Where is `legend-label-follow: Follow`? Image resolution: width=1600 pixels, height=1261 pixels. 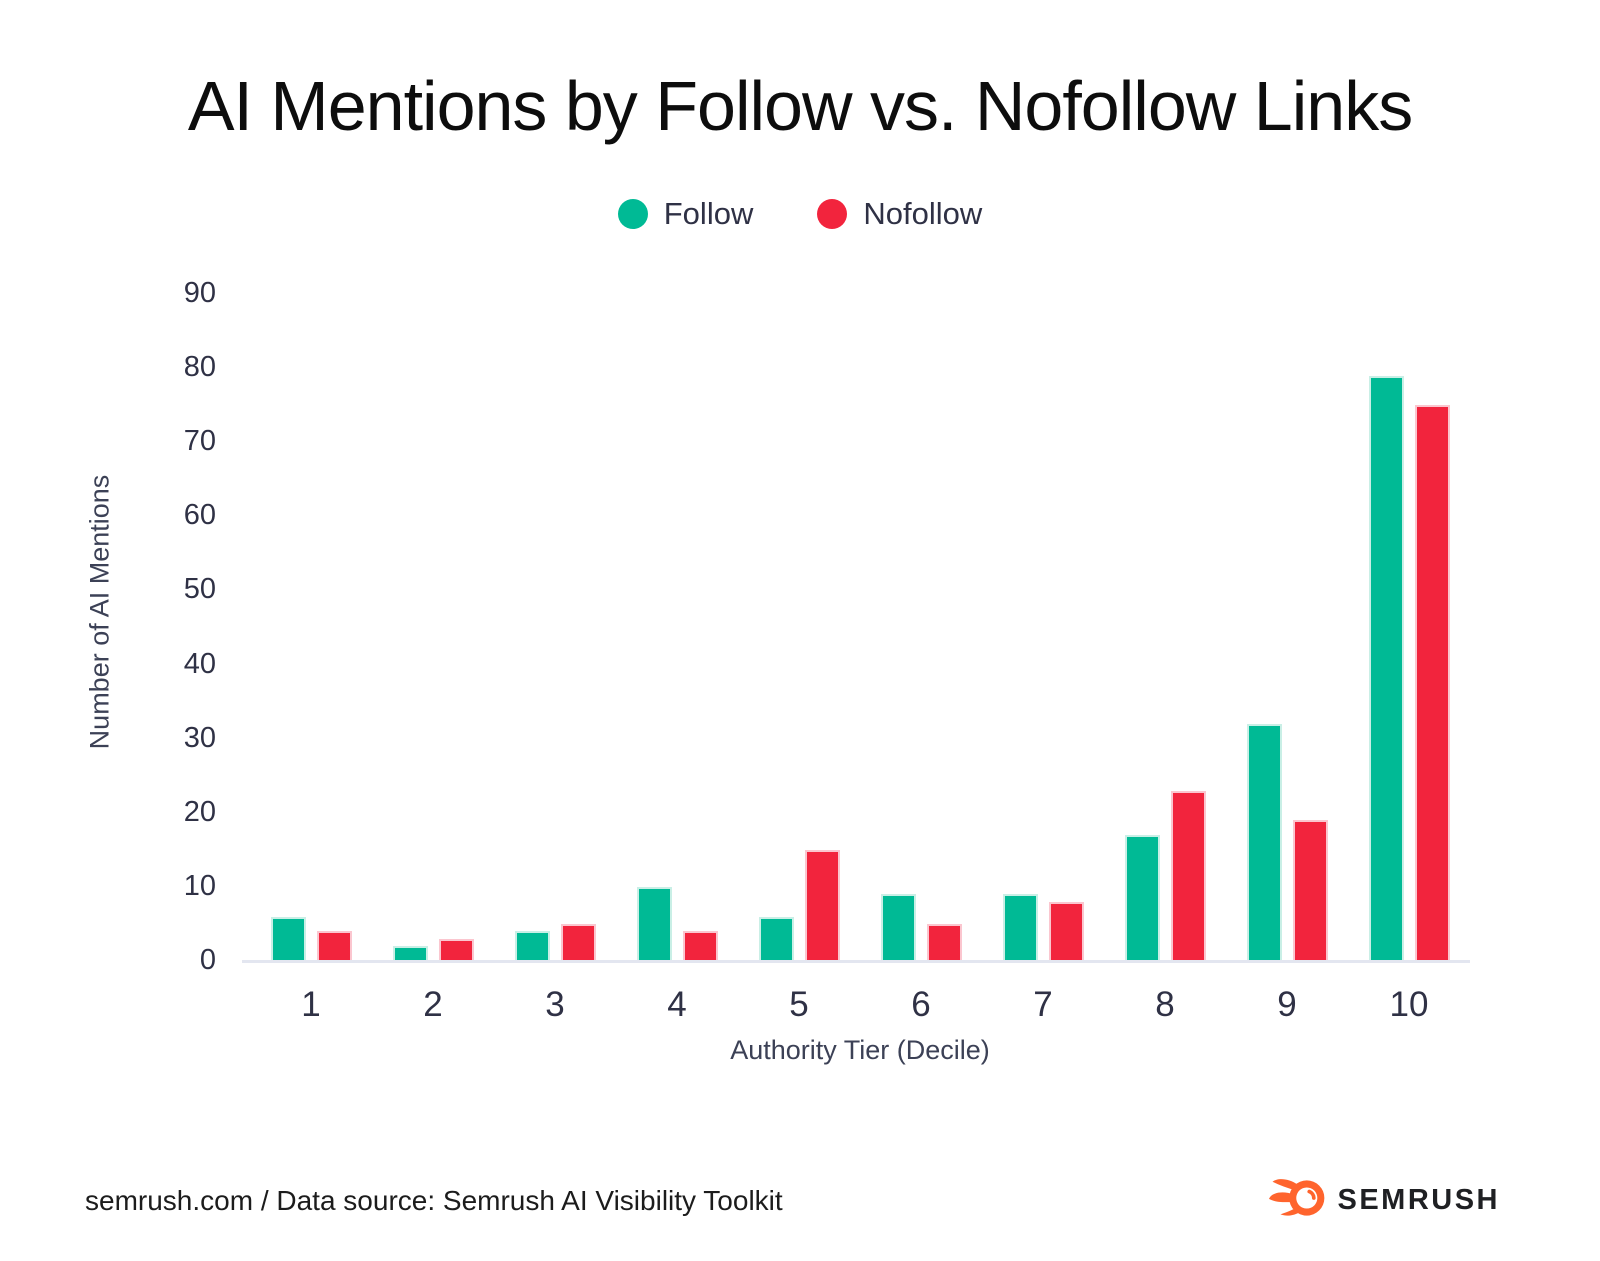 legend-label-follow: Follow is located at coordinates (708, 213).